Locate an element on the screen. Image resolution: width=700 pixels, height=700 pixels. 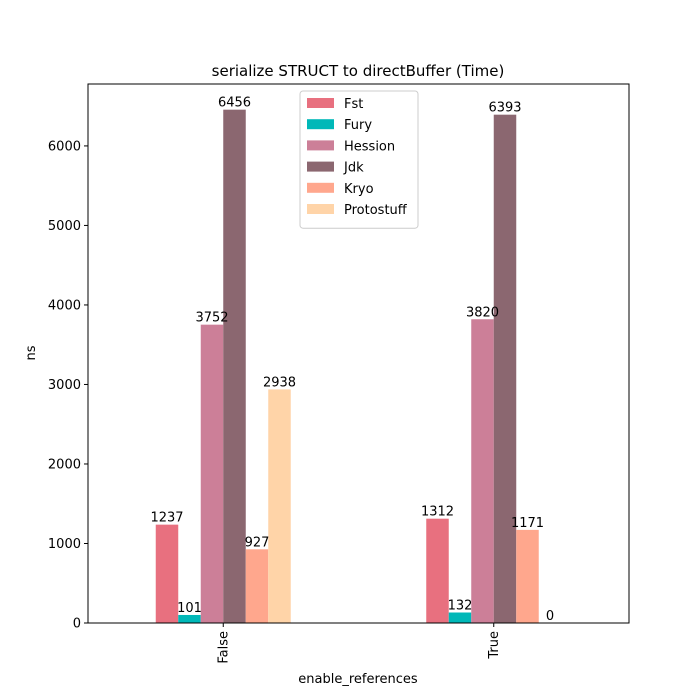
chart-title: serialize STRUCT to directBuffer (Time) is located at coordinates (358, 71).